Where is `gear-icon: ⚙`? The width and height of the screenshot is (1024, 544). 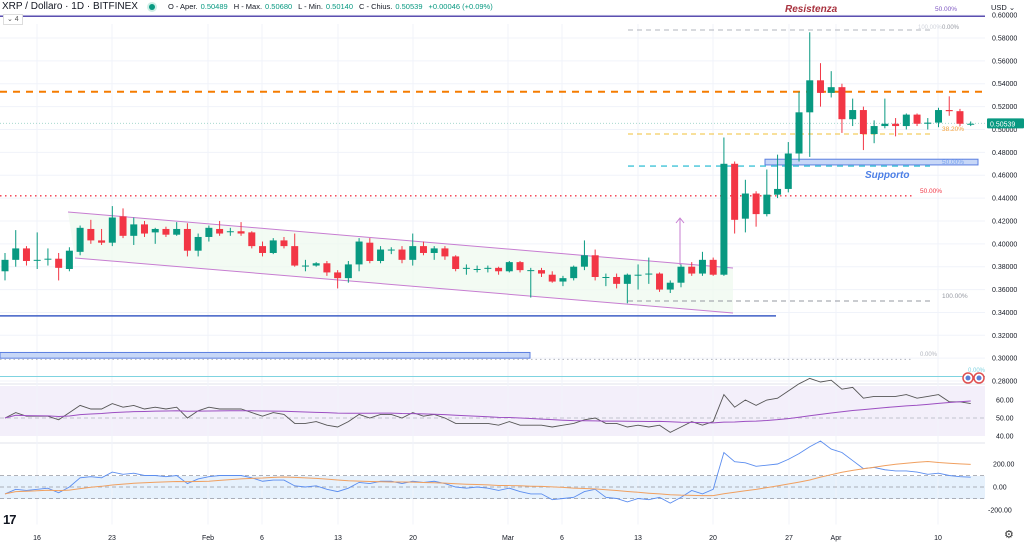 gear-icon: ⚙ is located at coordinates (1009, 535).